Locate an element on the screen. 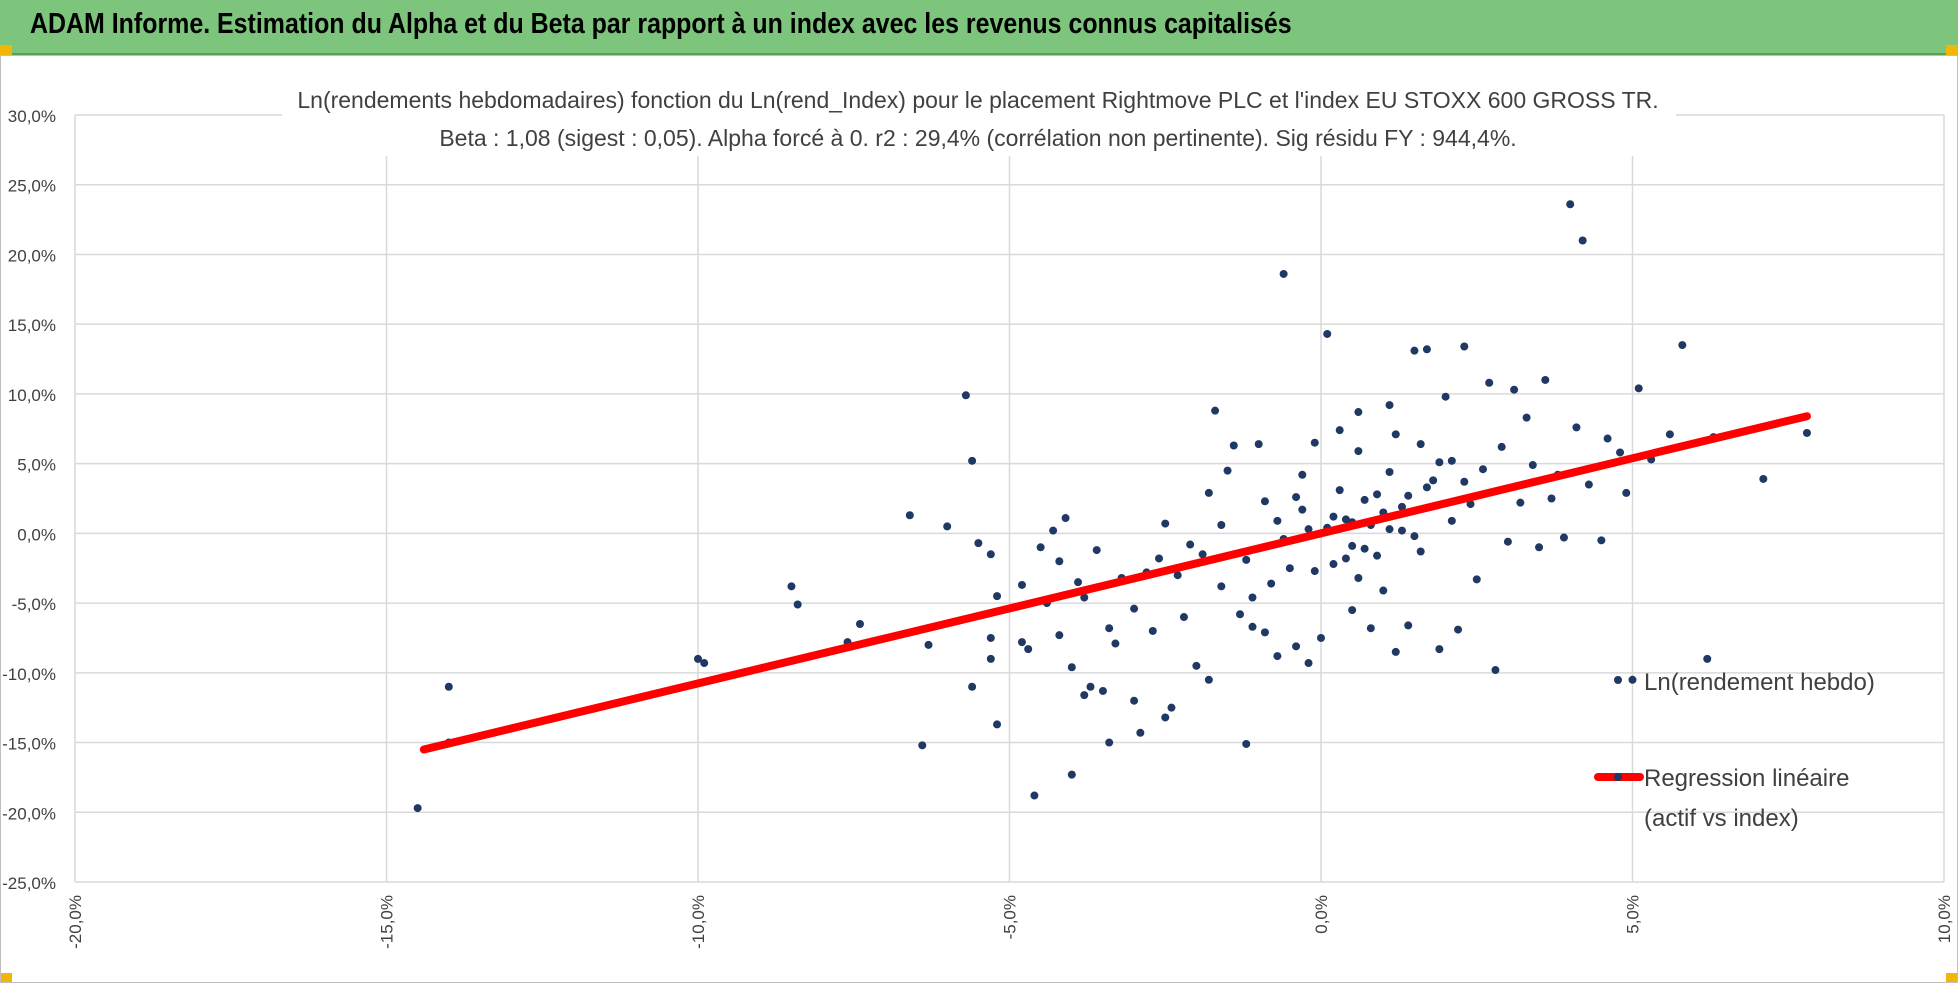 Image resolution: width=1958 pixels, height=983 pixels. y-tick-label: 10,0% is located at coordinates (32, 395).